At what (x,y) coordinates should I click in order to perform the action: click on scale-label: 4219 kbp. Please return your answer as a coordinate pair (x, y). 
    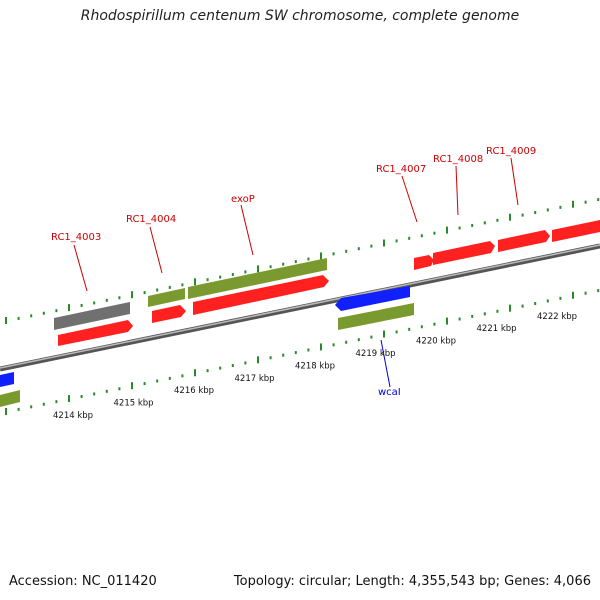
    Looking at the image, I should click on (376, 354).